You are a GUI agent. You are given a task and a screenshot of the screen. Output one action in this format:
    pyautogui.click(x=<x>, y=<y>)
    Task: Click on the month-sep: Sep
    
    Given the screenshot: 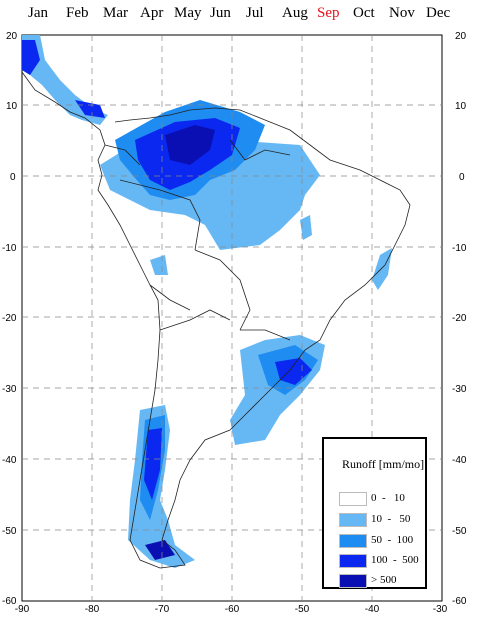 What is the action you would take?
    pyautogui.click(x=328, y=13)
    